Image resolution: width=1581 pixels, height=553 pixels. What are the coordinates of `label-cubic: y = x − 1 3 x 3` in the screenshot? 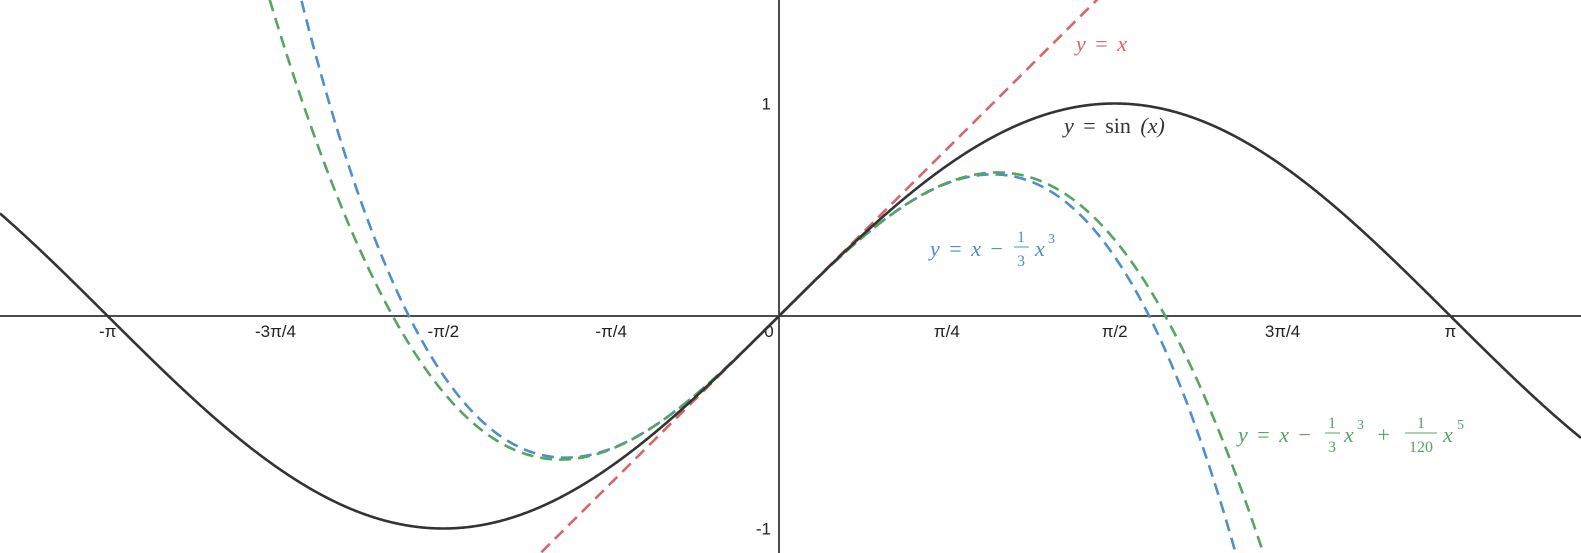 It's located at (991, 249).